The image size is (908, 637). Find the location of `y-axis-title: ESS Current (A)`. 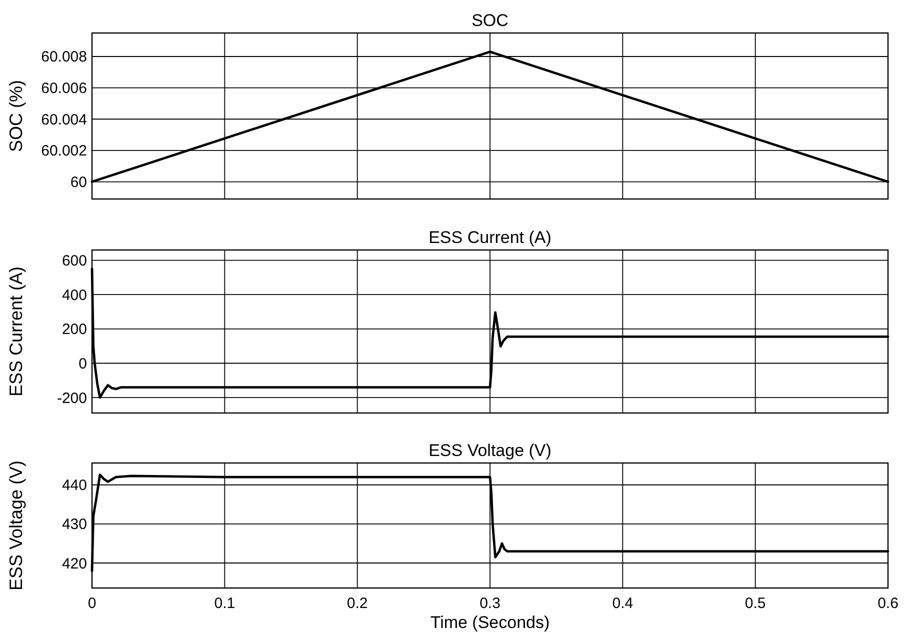

y-axis-title: ESS Current (A) is located at coordinates (16, 331).